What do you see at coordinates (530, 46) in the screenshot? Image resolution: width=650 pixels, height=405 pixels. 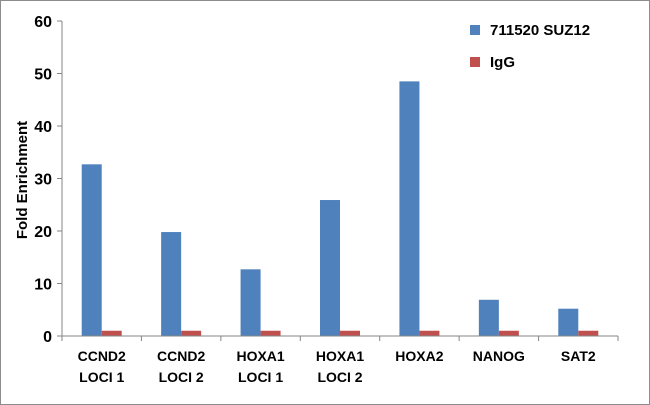 I see `legend: 711520 SUZ12 IgG` at bounding box center [530, 46].